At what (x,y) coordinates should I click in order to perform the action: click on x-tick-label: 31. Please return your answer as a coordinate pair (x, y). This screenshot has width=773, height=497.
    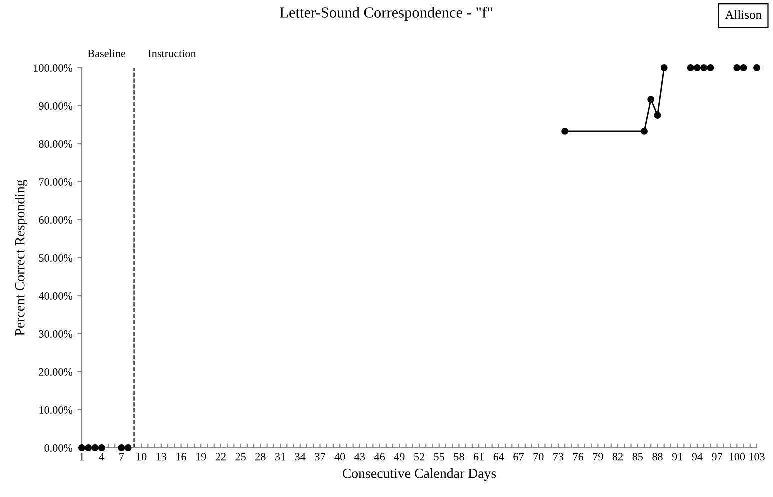
    Looking at the image, I should click on (281, 457).